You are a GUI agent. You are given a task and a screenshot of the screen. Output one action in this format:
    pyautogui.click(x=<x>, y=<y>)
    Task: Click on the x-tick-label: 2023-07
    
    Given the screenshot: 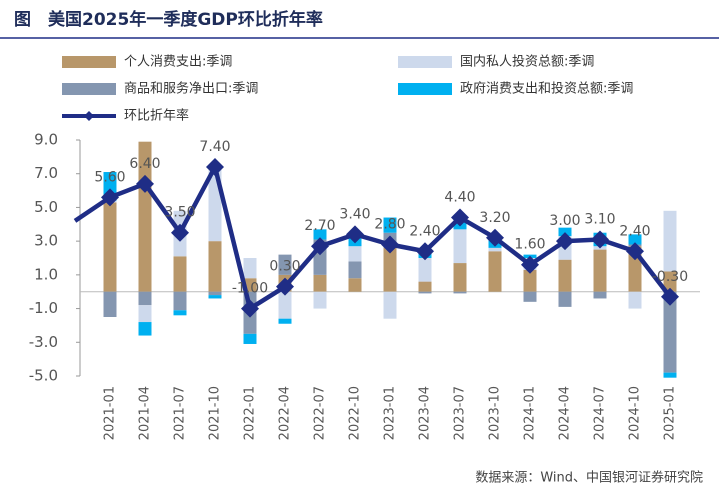 What is the action you would take?
    pyautogui.click(x=460, y=413)
    